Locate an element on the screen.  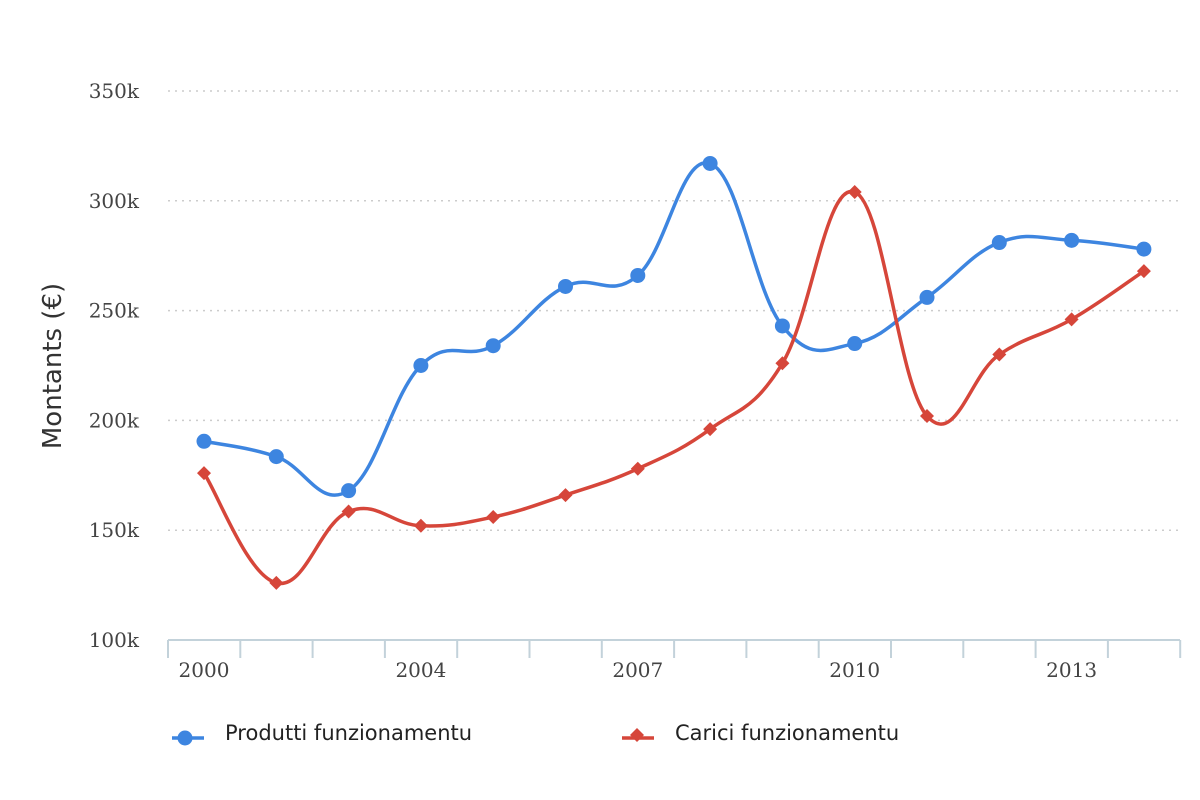
y-tick-label: 200k is located at coordinates (114, 420).